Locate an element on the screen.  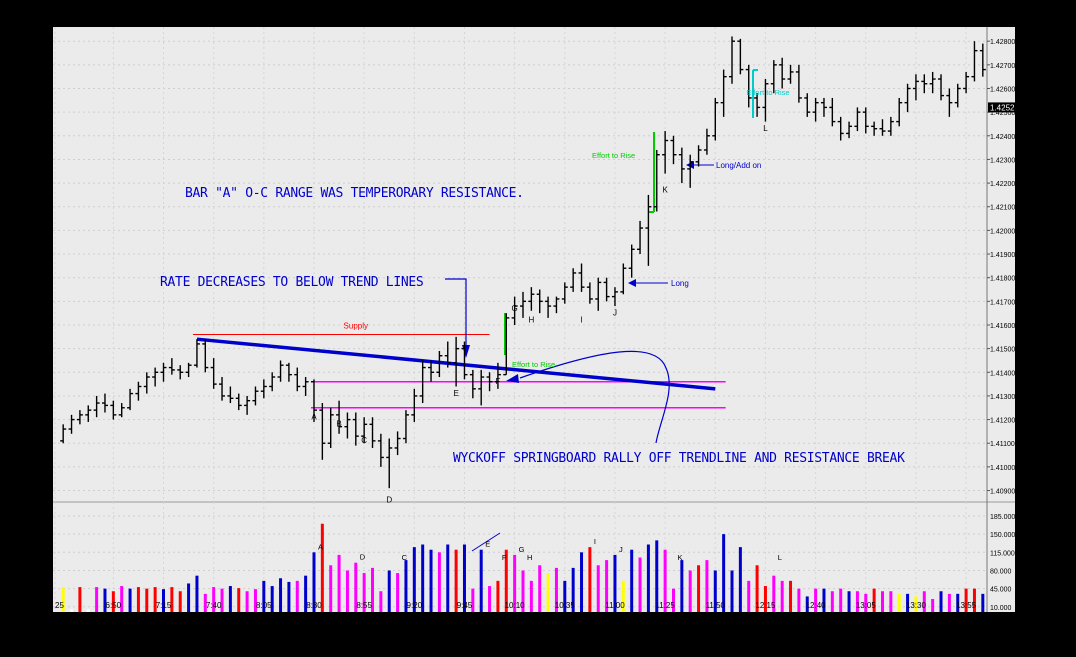
time-tick-label: 8:30 is located at coordinates (314, 605).